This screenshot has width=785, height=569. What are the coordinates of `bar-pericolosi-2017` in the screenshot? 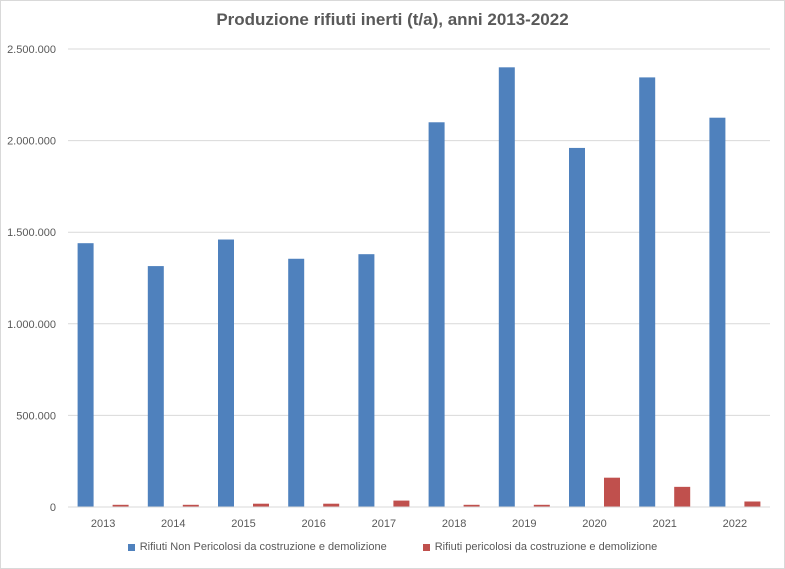 It's located at (401, 503).